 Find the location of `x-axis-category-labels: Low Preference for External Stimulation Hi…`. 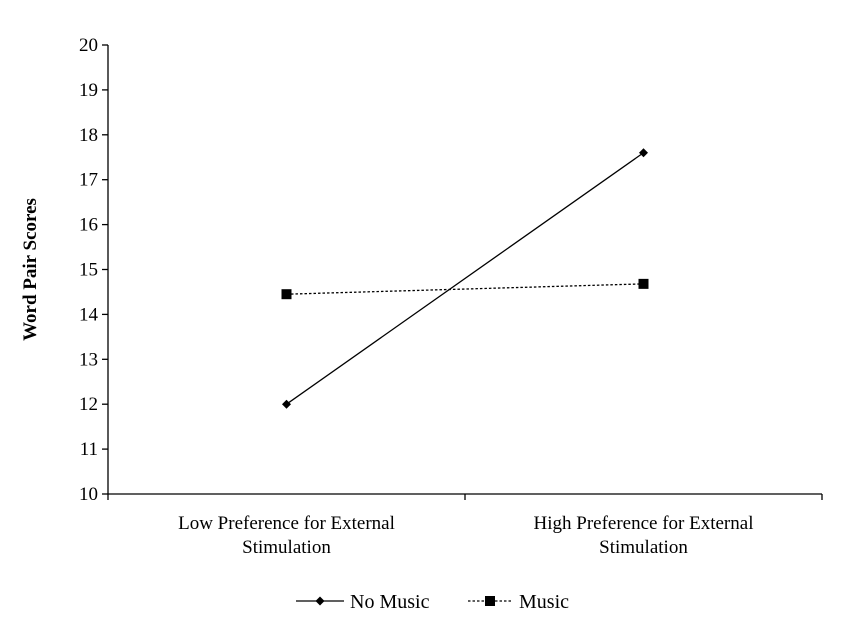

x-axis-category-labels: Low Preference for External Stimulation Hi… is located at coordinates (465, 535).